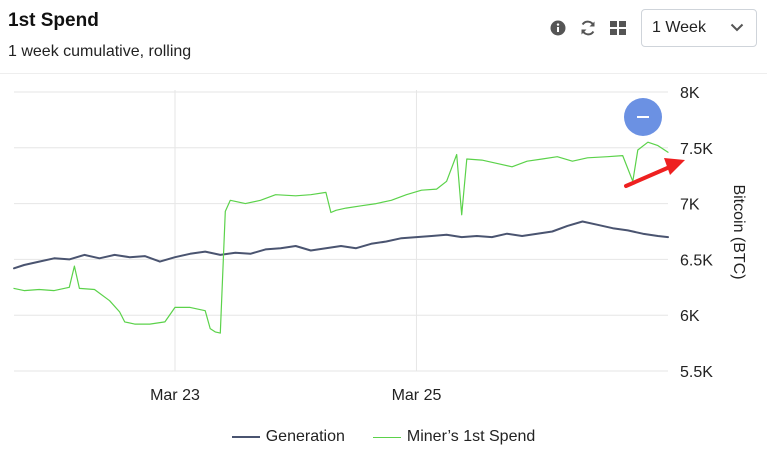 This screenshot has width=767, height=455. I want to click on refresh-icon, so click(588, 28).